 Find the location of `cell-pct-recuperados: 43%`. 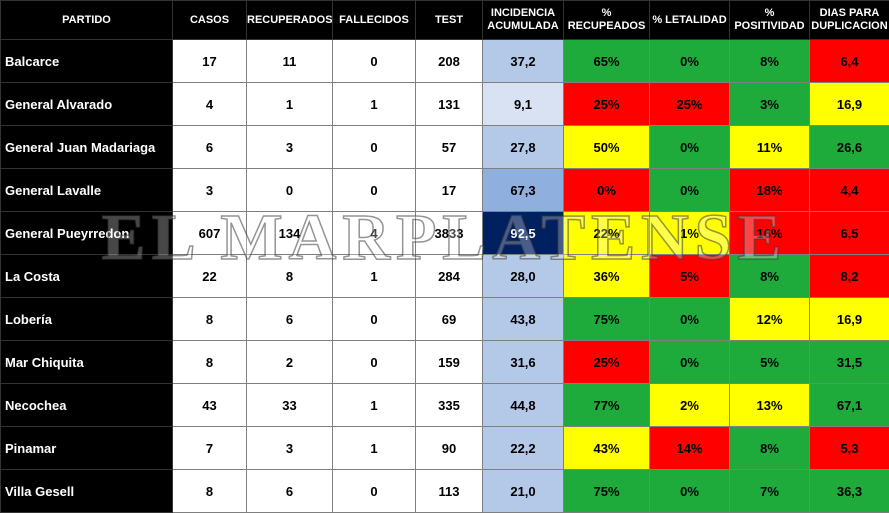

cell-pct-recuperados: 43% is located at coordinates (607, 448).